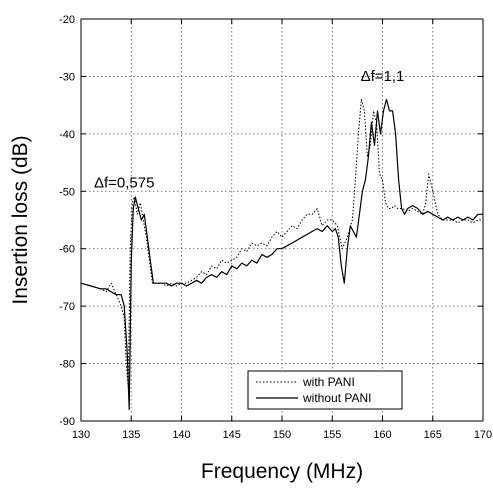 Image resolution: width=493 pixels, height=491 pixels. I want to click on x-tick-label: 145, so click(232, 435).